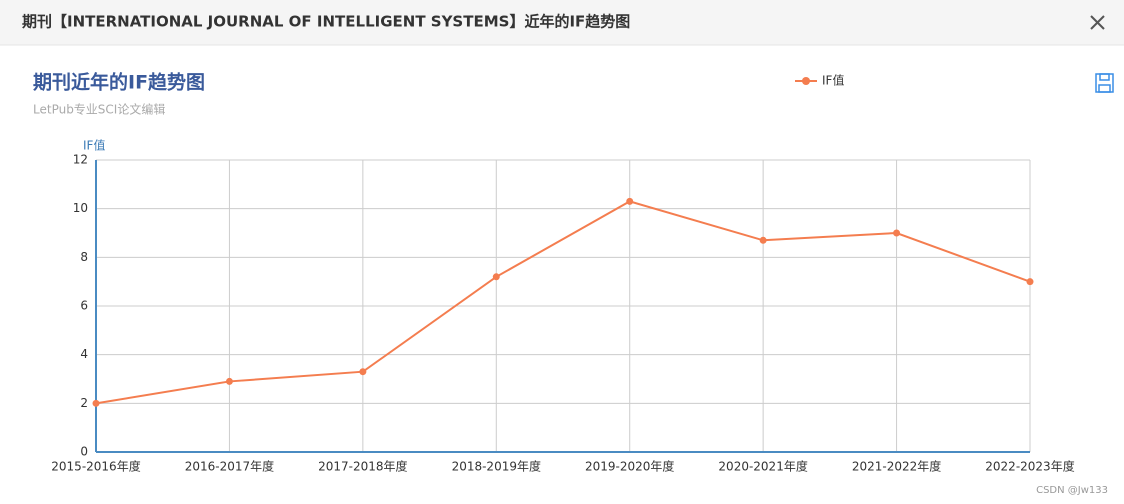 The image size is (1124, 504). What do you see at coordinates (896, 466) in the screenshot?
I see `x-tick-label: 2021-2022年度` at bounding box center [896, 466].